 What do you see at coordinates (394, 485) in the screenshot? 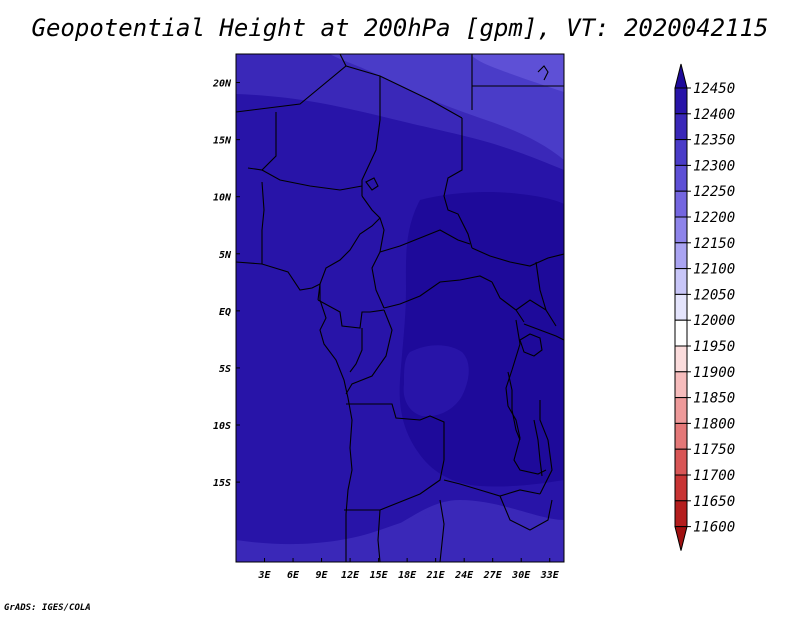
I see `border-angola-south` at bounding box center [394, 485].